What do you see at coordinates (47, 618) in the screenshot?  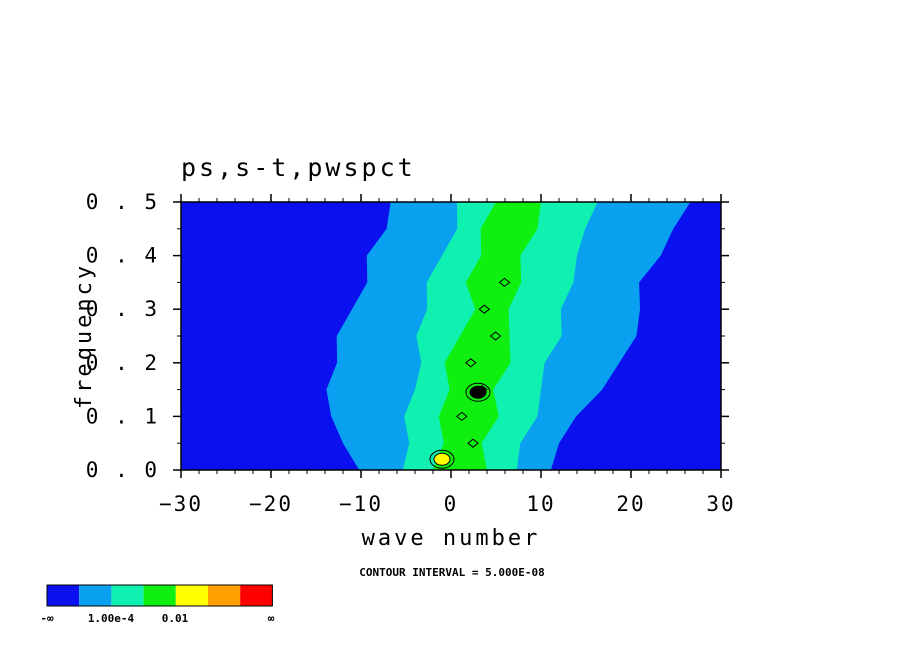 I see `colorbar-label: -∞` at bounding box center [47, 618].